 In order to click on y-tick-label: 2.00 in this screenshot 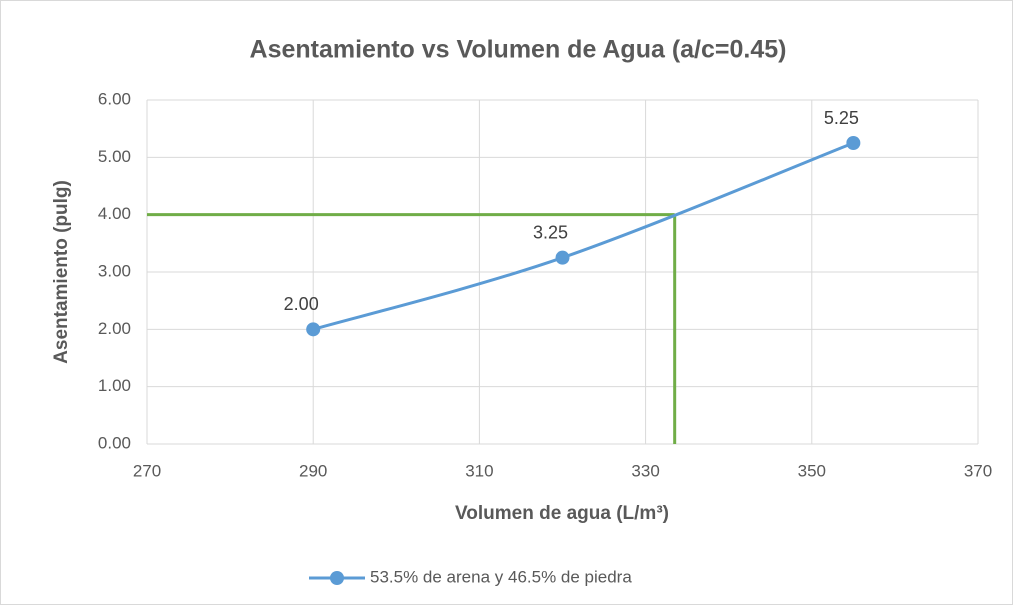, I will do `click(114, 328)`.